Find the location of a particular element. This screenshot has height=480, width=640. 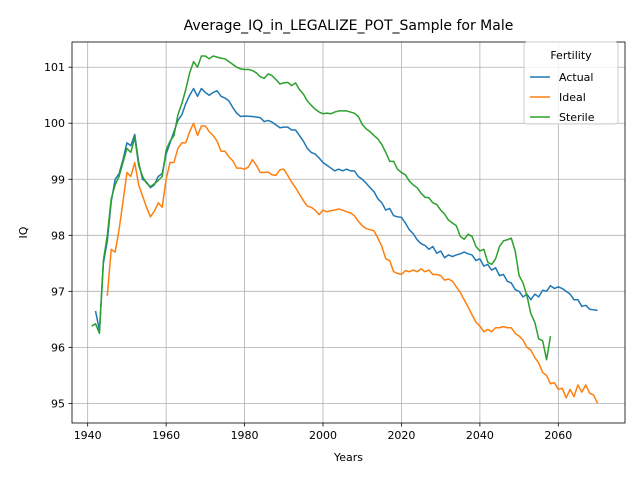

y-tick-label: 101 is located at coordinates (54, 67).